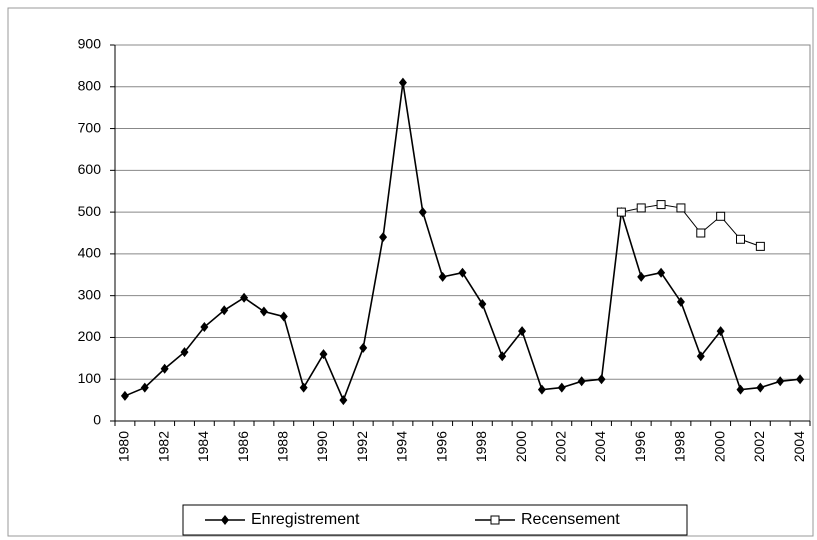 The width and height of the screenshot is (817, 540). Describe the element at coordinates (282, 446) in the screenshot. I see `x-tick-label: 1988` at that location.